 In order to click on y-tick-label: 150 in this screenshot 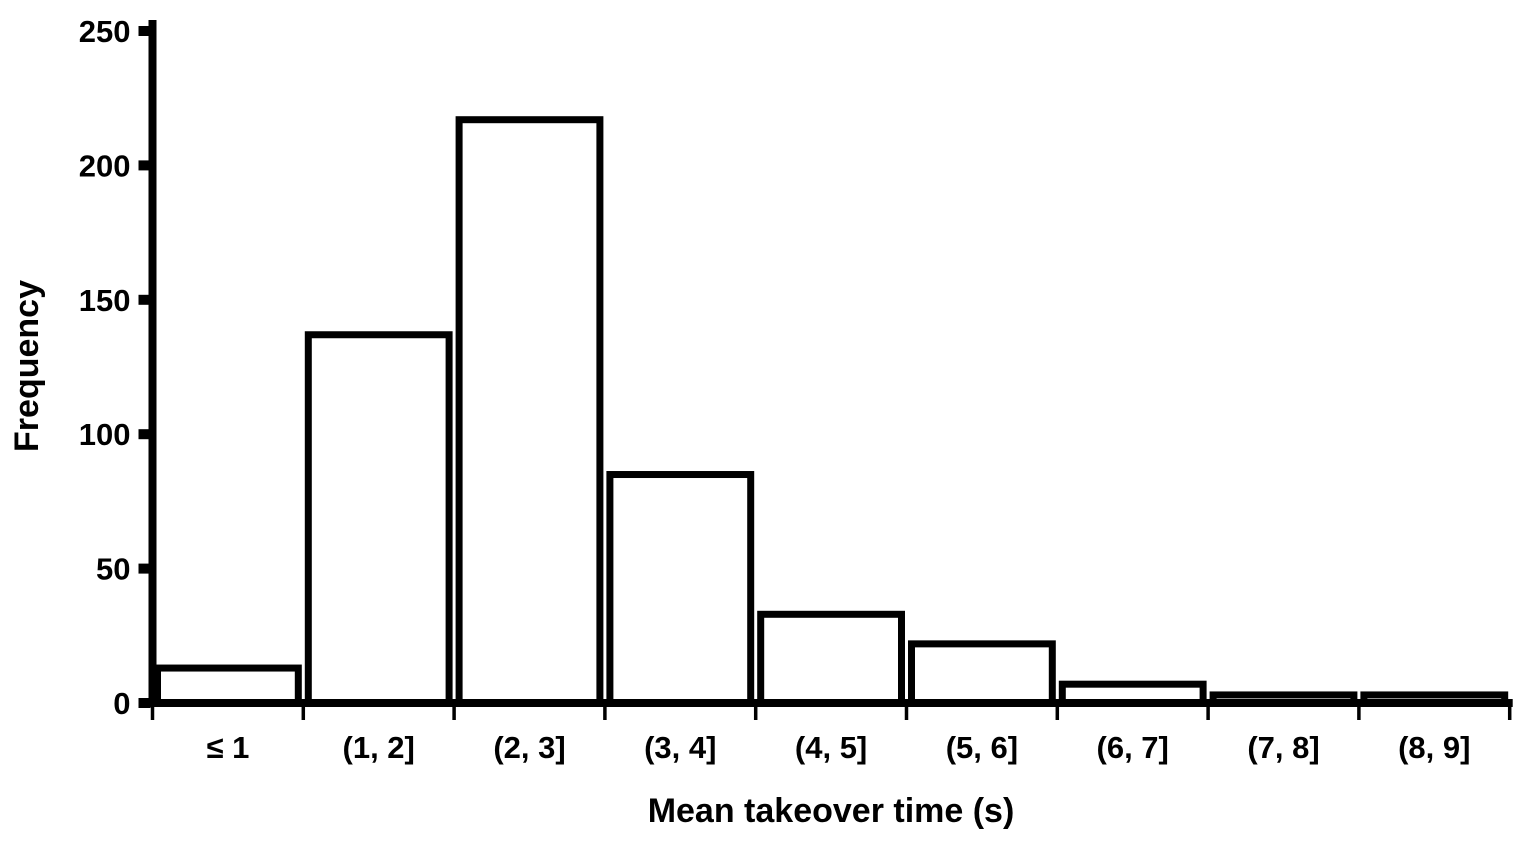, I will do `click(105, 300)`.